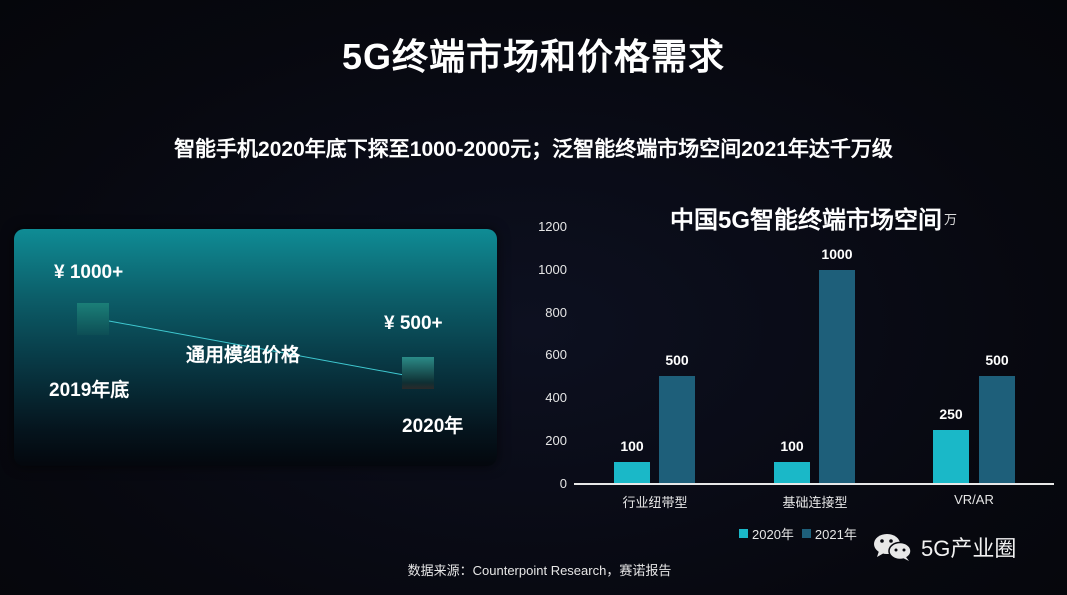  I want to click on brand-watermark: 5G产业圈, so click(944, 547).